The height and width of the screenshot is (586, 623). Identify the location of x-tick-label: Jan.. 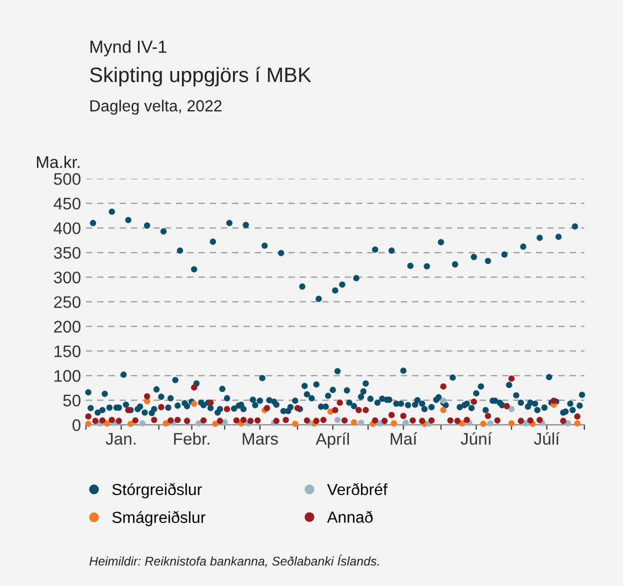
(121, 439).